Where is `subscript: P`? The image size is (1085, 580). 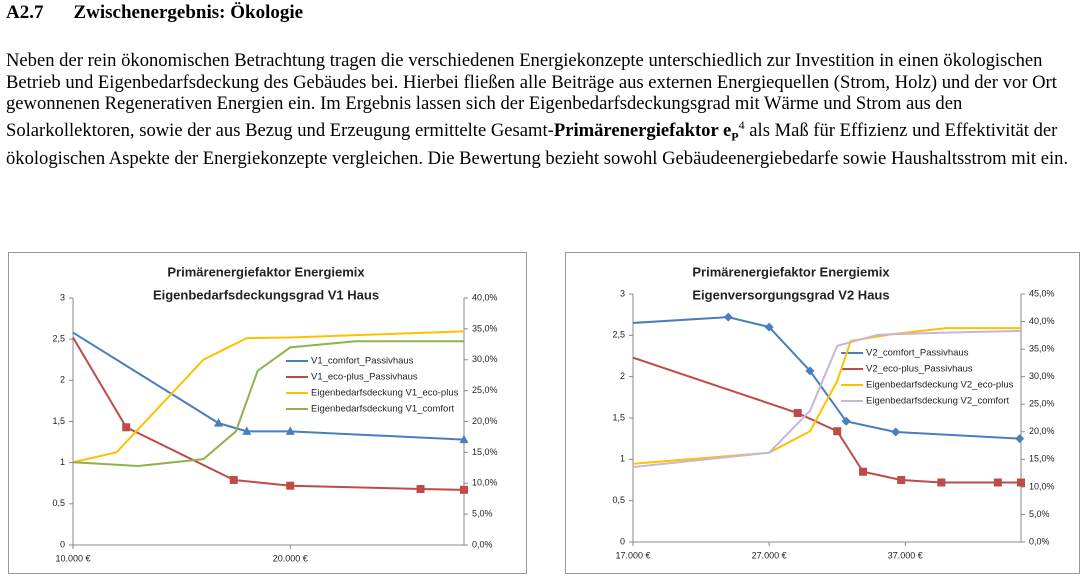 subscript: P is located at coordinates (735, 136).